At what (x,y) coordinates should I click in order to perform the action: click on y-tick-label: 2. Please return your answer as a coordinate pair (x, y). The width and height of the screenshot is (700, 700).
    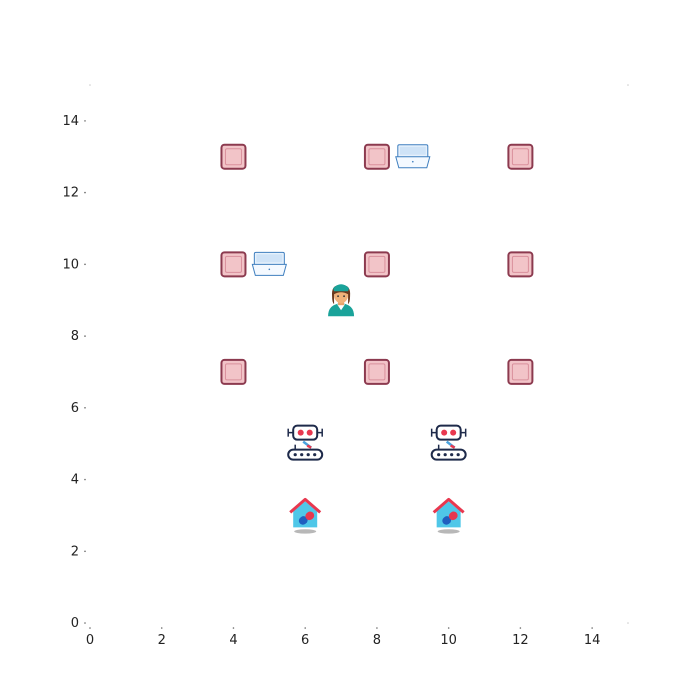
    Looking at the image, I should click on (75, 551).